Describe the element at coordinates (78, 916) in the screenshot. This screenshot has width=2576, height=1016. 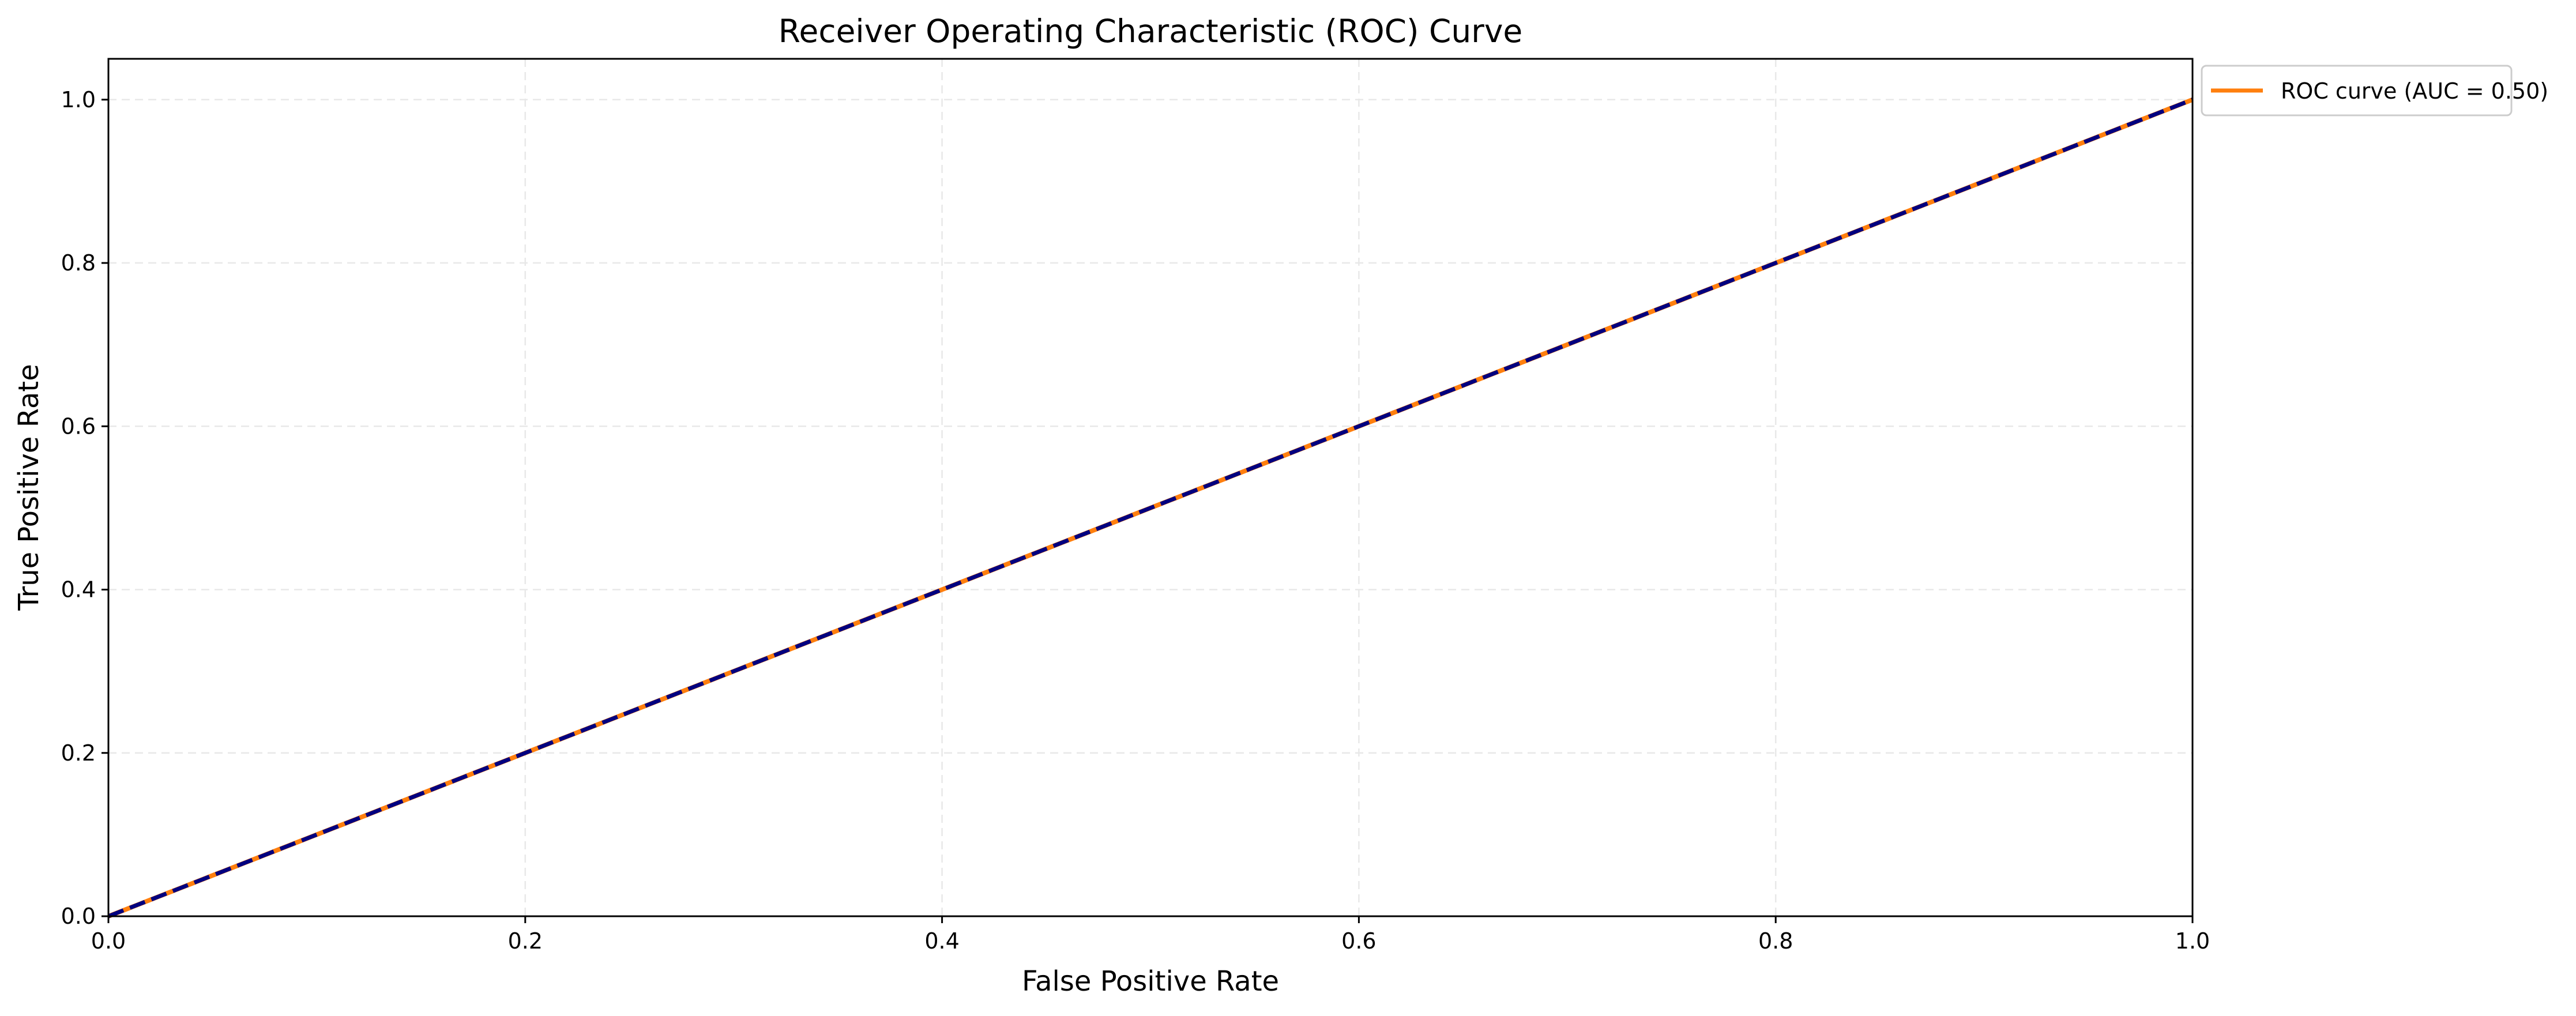
I see `y-tick-label-0: 0.0` at that location.